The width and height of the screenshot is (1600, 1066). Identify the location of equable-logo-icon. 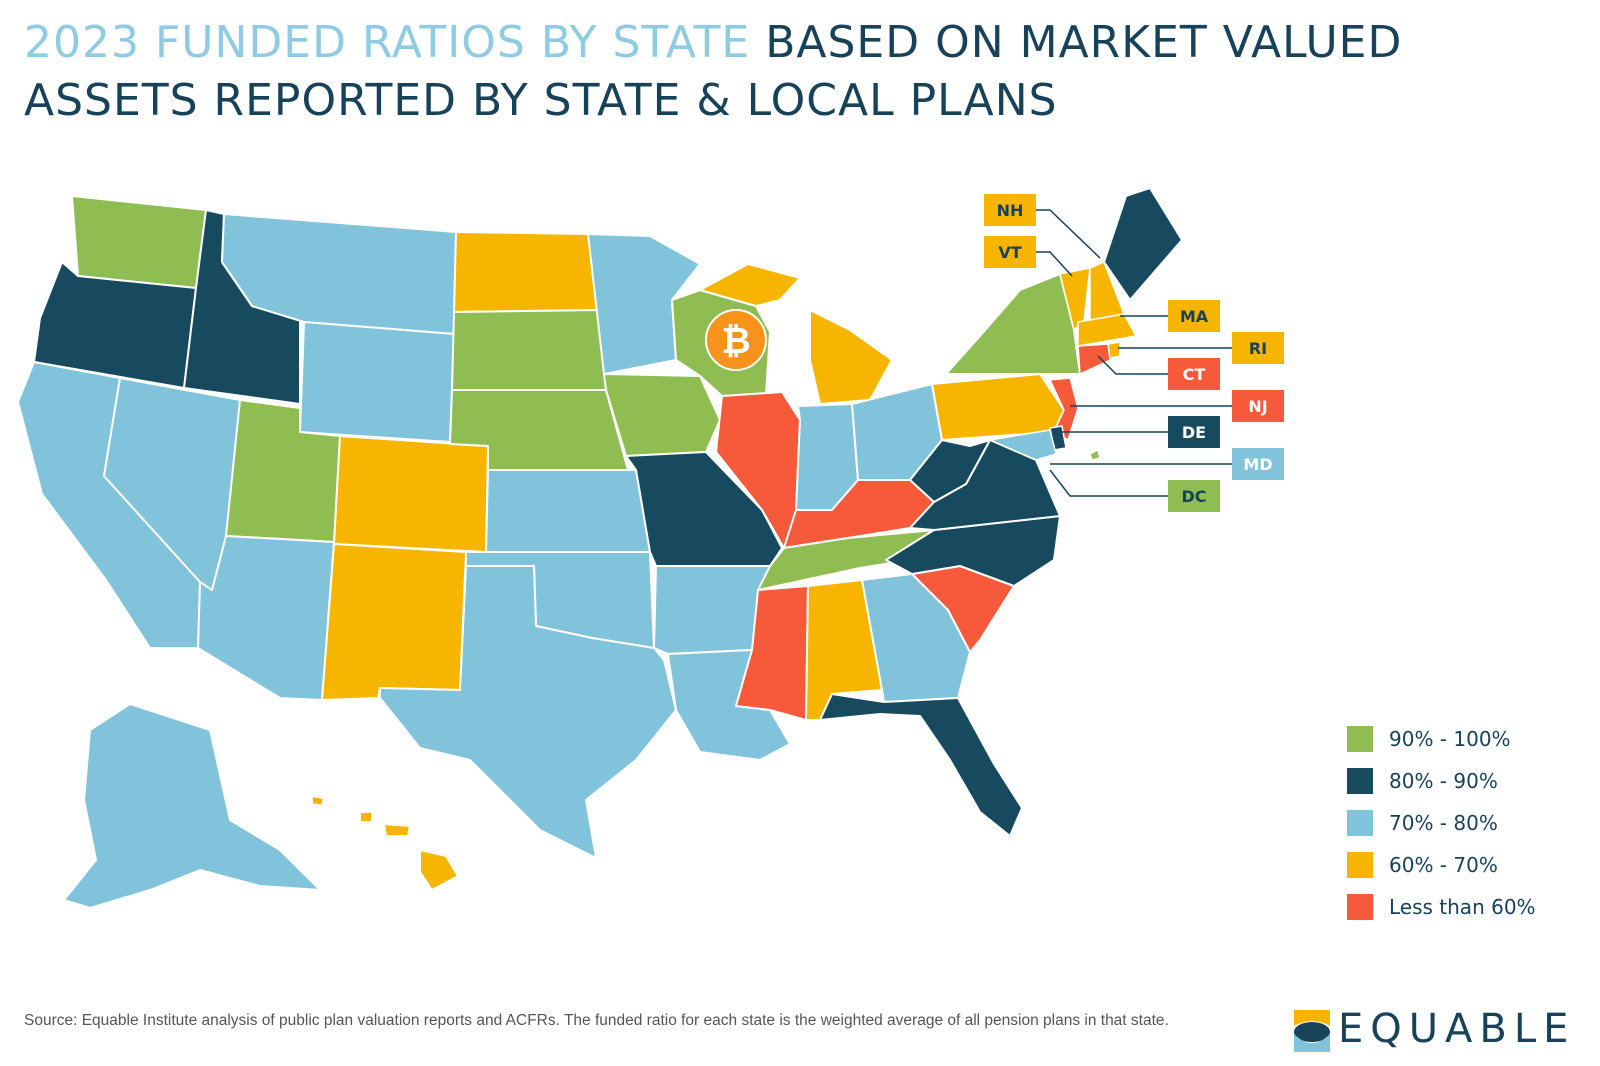
(1312, 1031).